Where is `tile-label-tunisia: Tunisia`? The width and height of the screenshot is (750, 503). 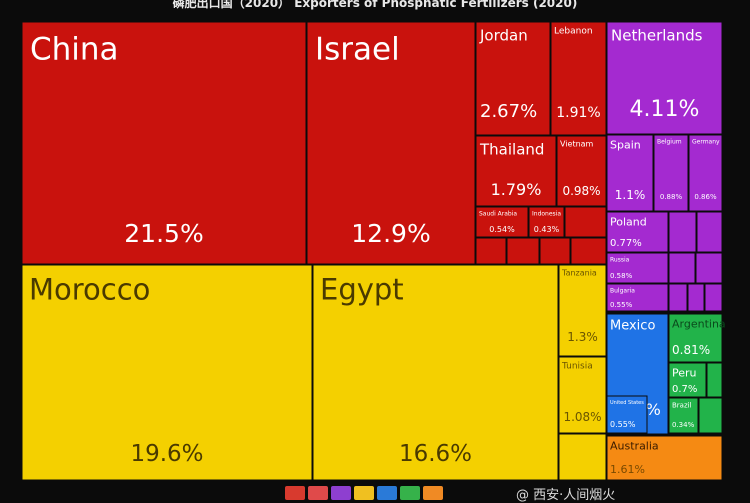 tile-label-tunisia: Tunisia is located at coordinates (577, 367).